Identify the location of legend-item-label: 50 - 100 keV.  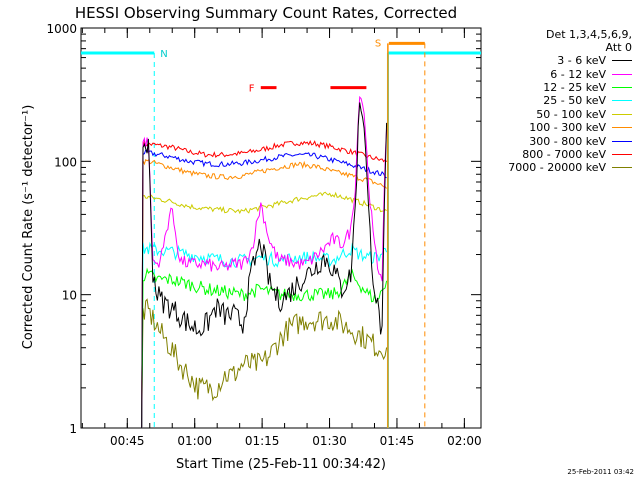
(571, 114).